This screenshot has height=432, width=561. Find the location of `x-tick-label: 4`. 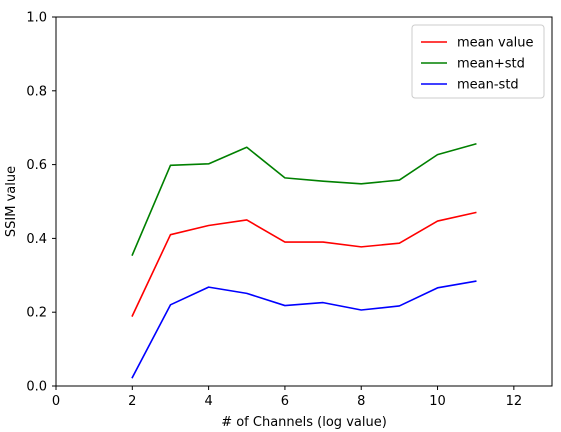

x-tick-label: 4 is located at coordinates (208, 401).